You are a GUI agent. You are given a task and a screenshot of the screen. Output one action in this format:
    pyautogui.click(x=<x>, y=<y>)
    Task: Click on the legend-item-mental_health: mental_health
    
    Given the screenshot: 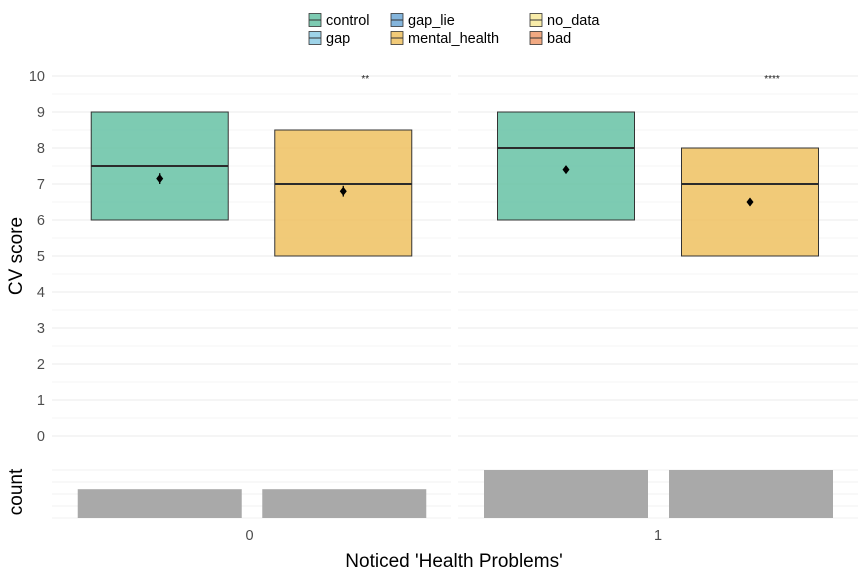 What is the action you would take?
    pyautogui.click(x=444, y=39)
    